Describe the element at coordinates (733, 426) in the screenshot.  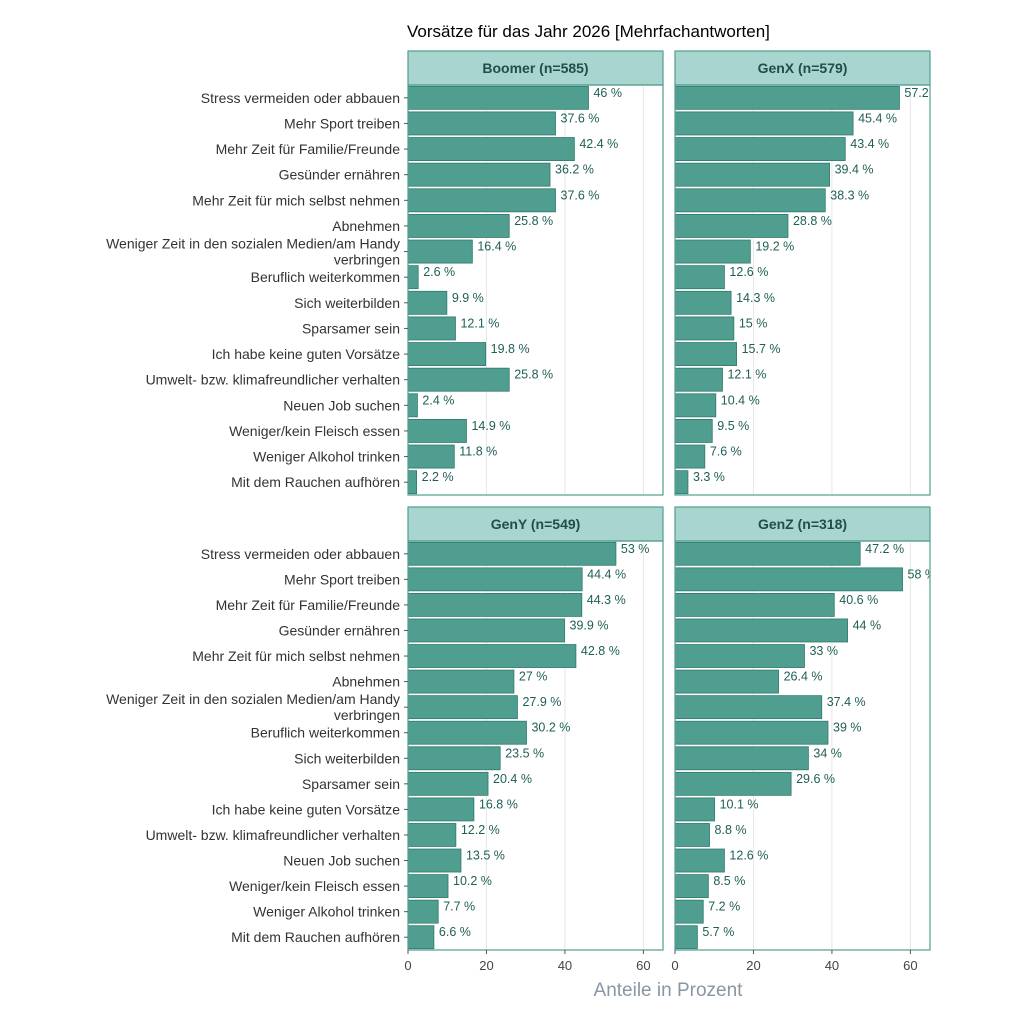
I see `value-label-genx-13: 9.5 %` at that location.